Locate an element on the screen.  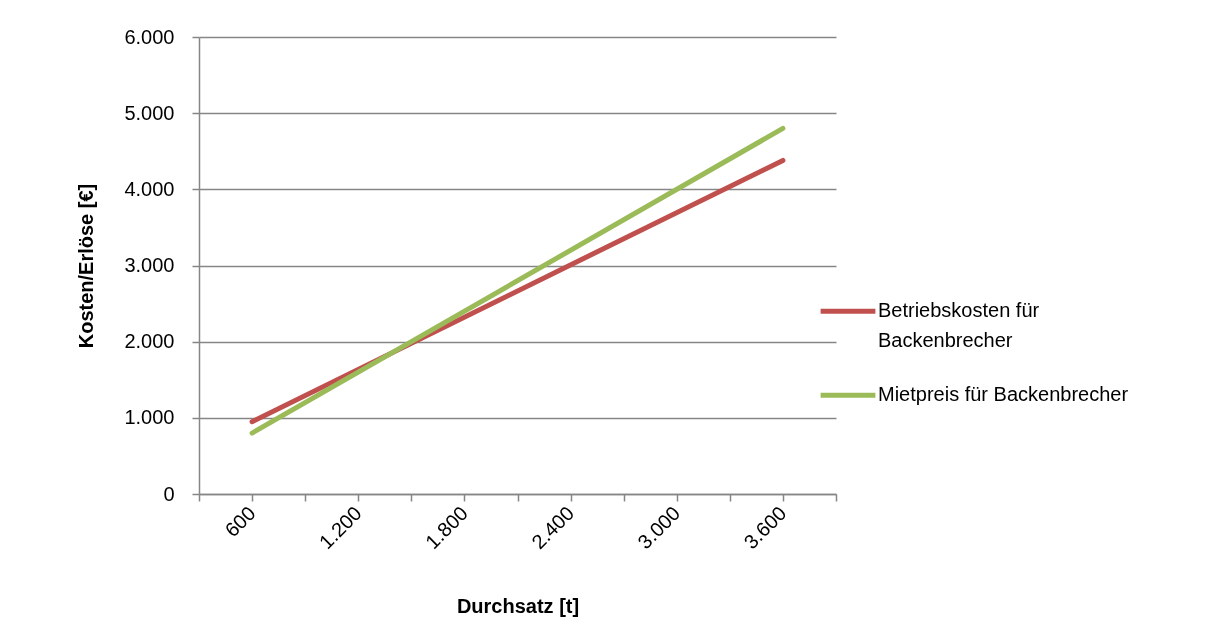
legend-label: Betriebskosten für Backenbrecher is located at coordinates (959, 325).